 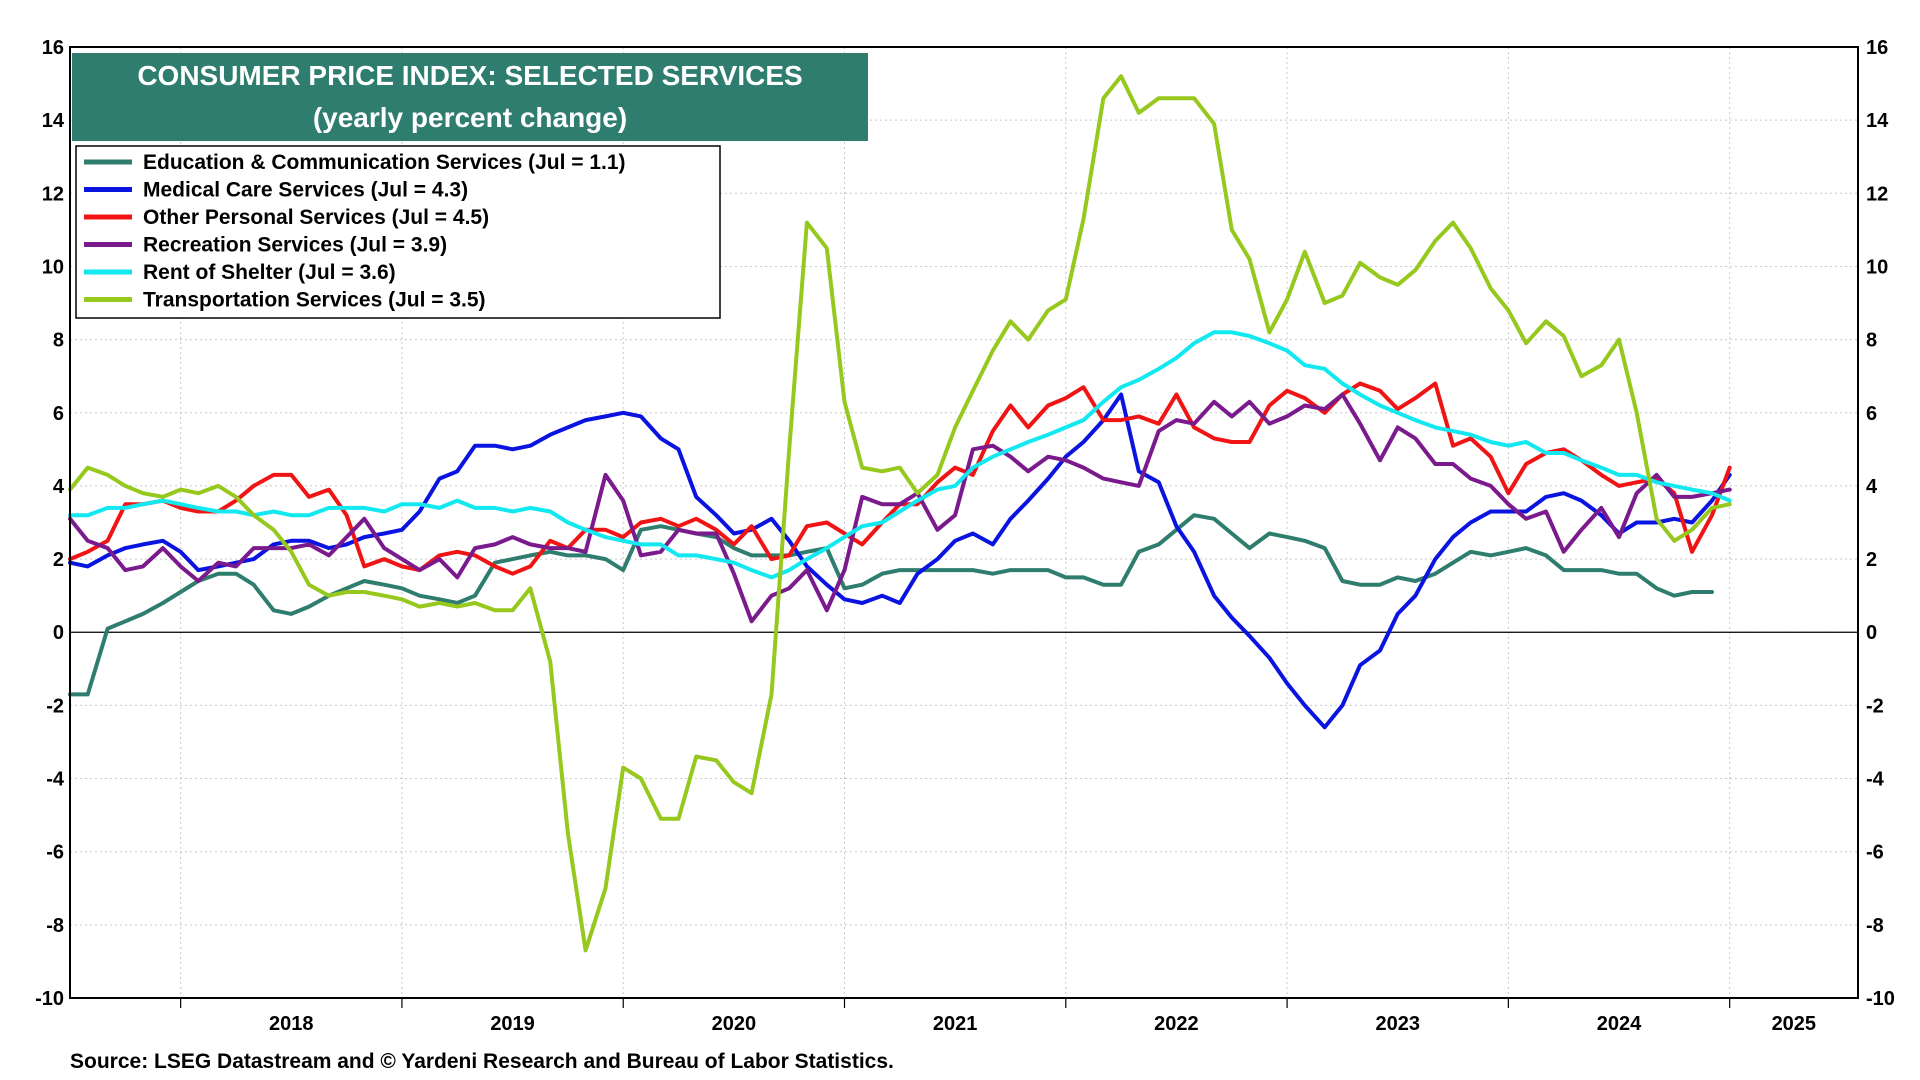 I want to click on y-tick-label-right: -10, so click(x=1880, y=999).